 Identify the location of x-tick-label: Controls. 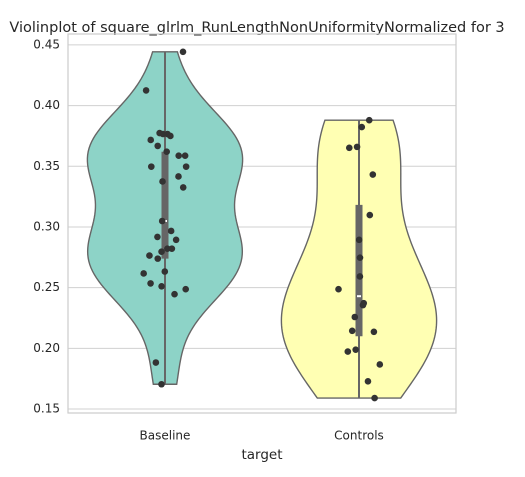
(359, 436).